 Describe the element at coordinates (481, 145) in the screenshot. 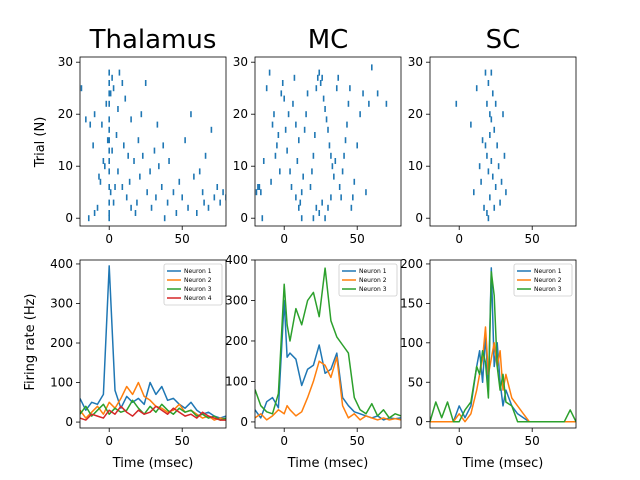

I see `plot-raster-sc` at that location.